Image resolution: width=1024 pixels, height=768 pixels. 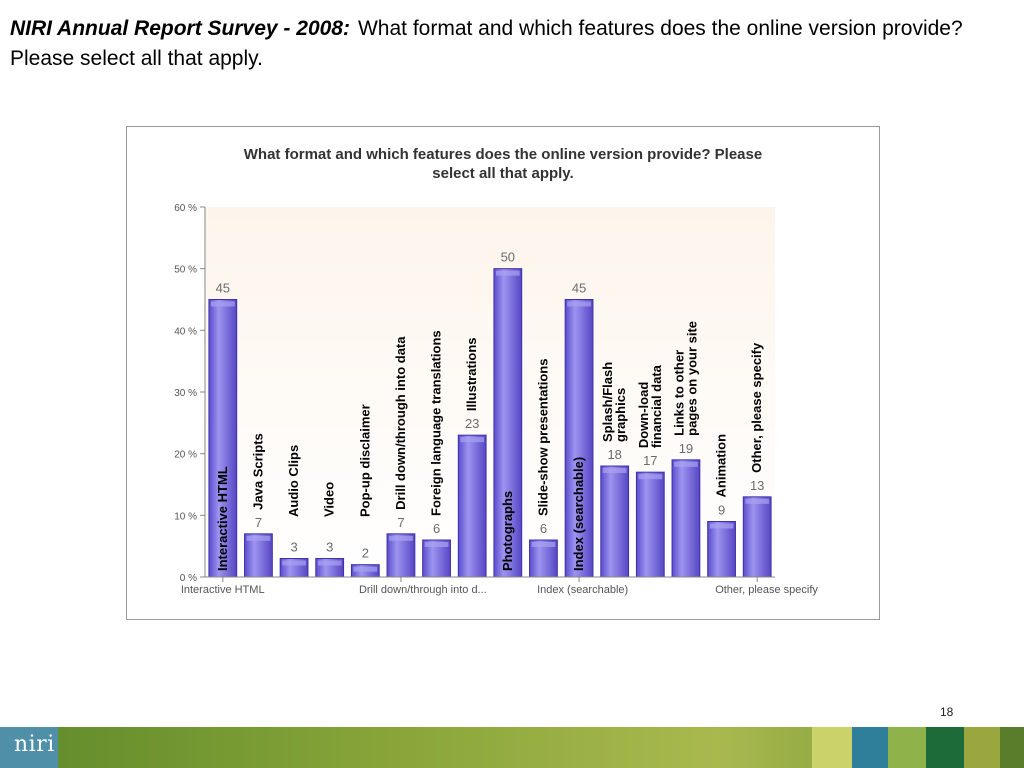 What do you see at coordinates (472, 423) in the screenshot?
I see `value-label: 23` at bounding box center [472, 423].